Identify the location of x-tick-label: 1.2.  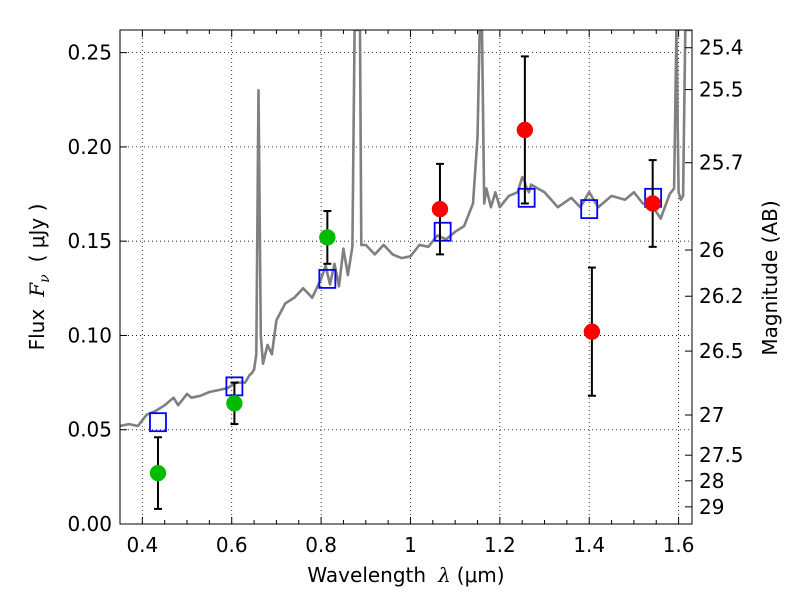
(500, 545).